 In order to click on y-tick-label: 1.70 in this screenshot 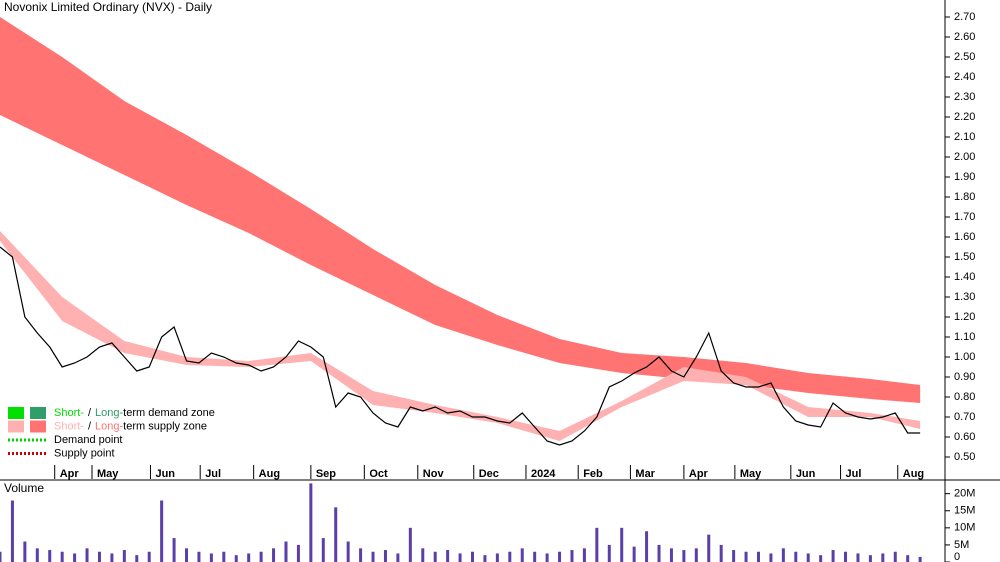, I will do `click(964, 217)`.